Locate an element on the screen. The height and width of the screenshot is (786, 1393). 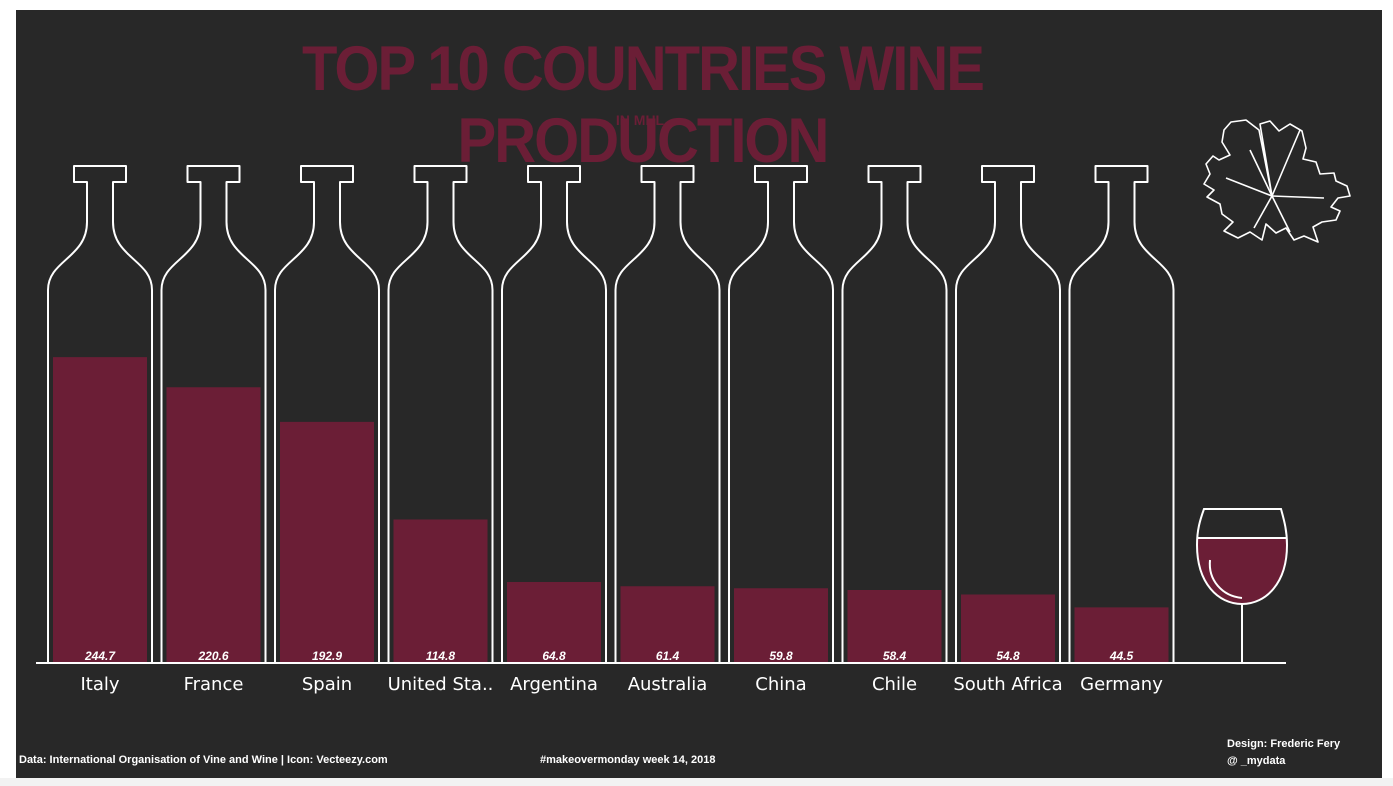
design-handle: @ _mydata is located at coordinates (1256, 761).